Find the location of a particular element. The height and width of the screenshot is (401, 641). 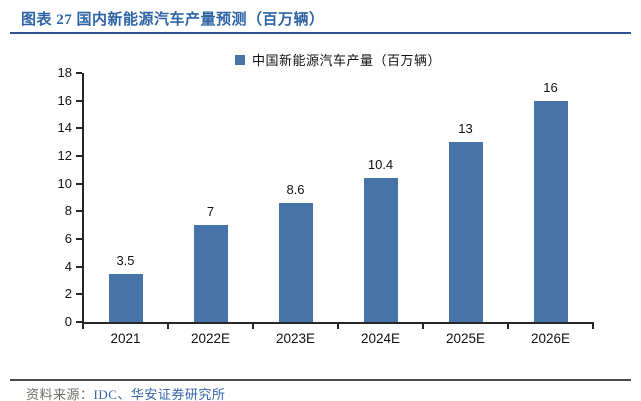

y-tick-label: 8 is located at coordinates (68, 211).